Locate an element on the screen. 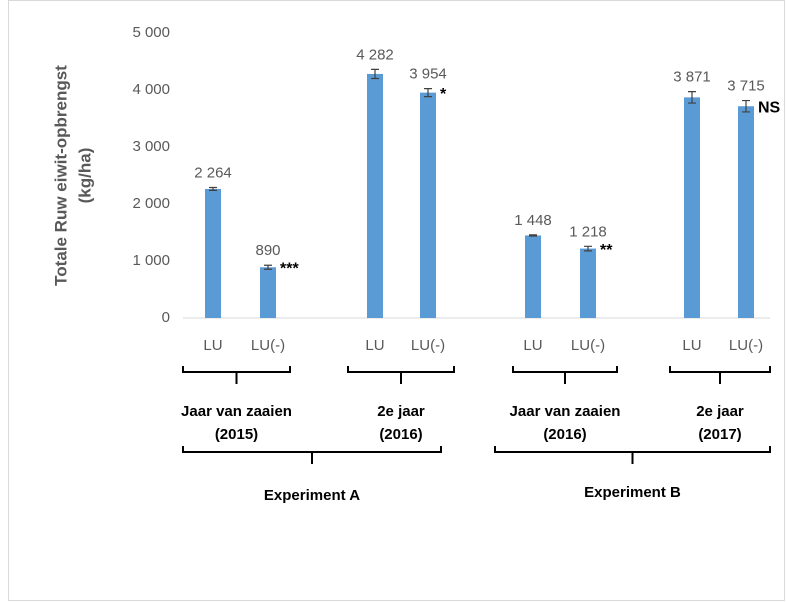 The image size is (786, 602). data-label: 3 715 is located at coordinates (746, 86).